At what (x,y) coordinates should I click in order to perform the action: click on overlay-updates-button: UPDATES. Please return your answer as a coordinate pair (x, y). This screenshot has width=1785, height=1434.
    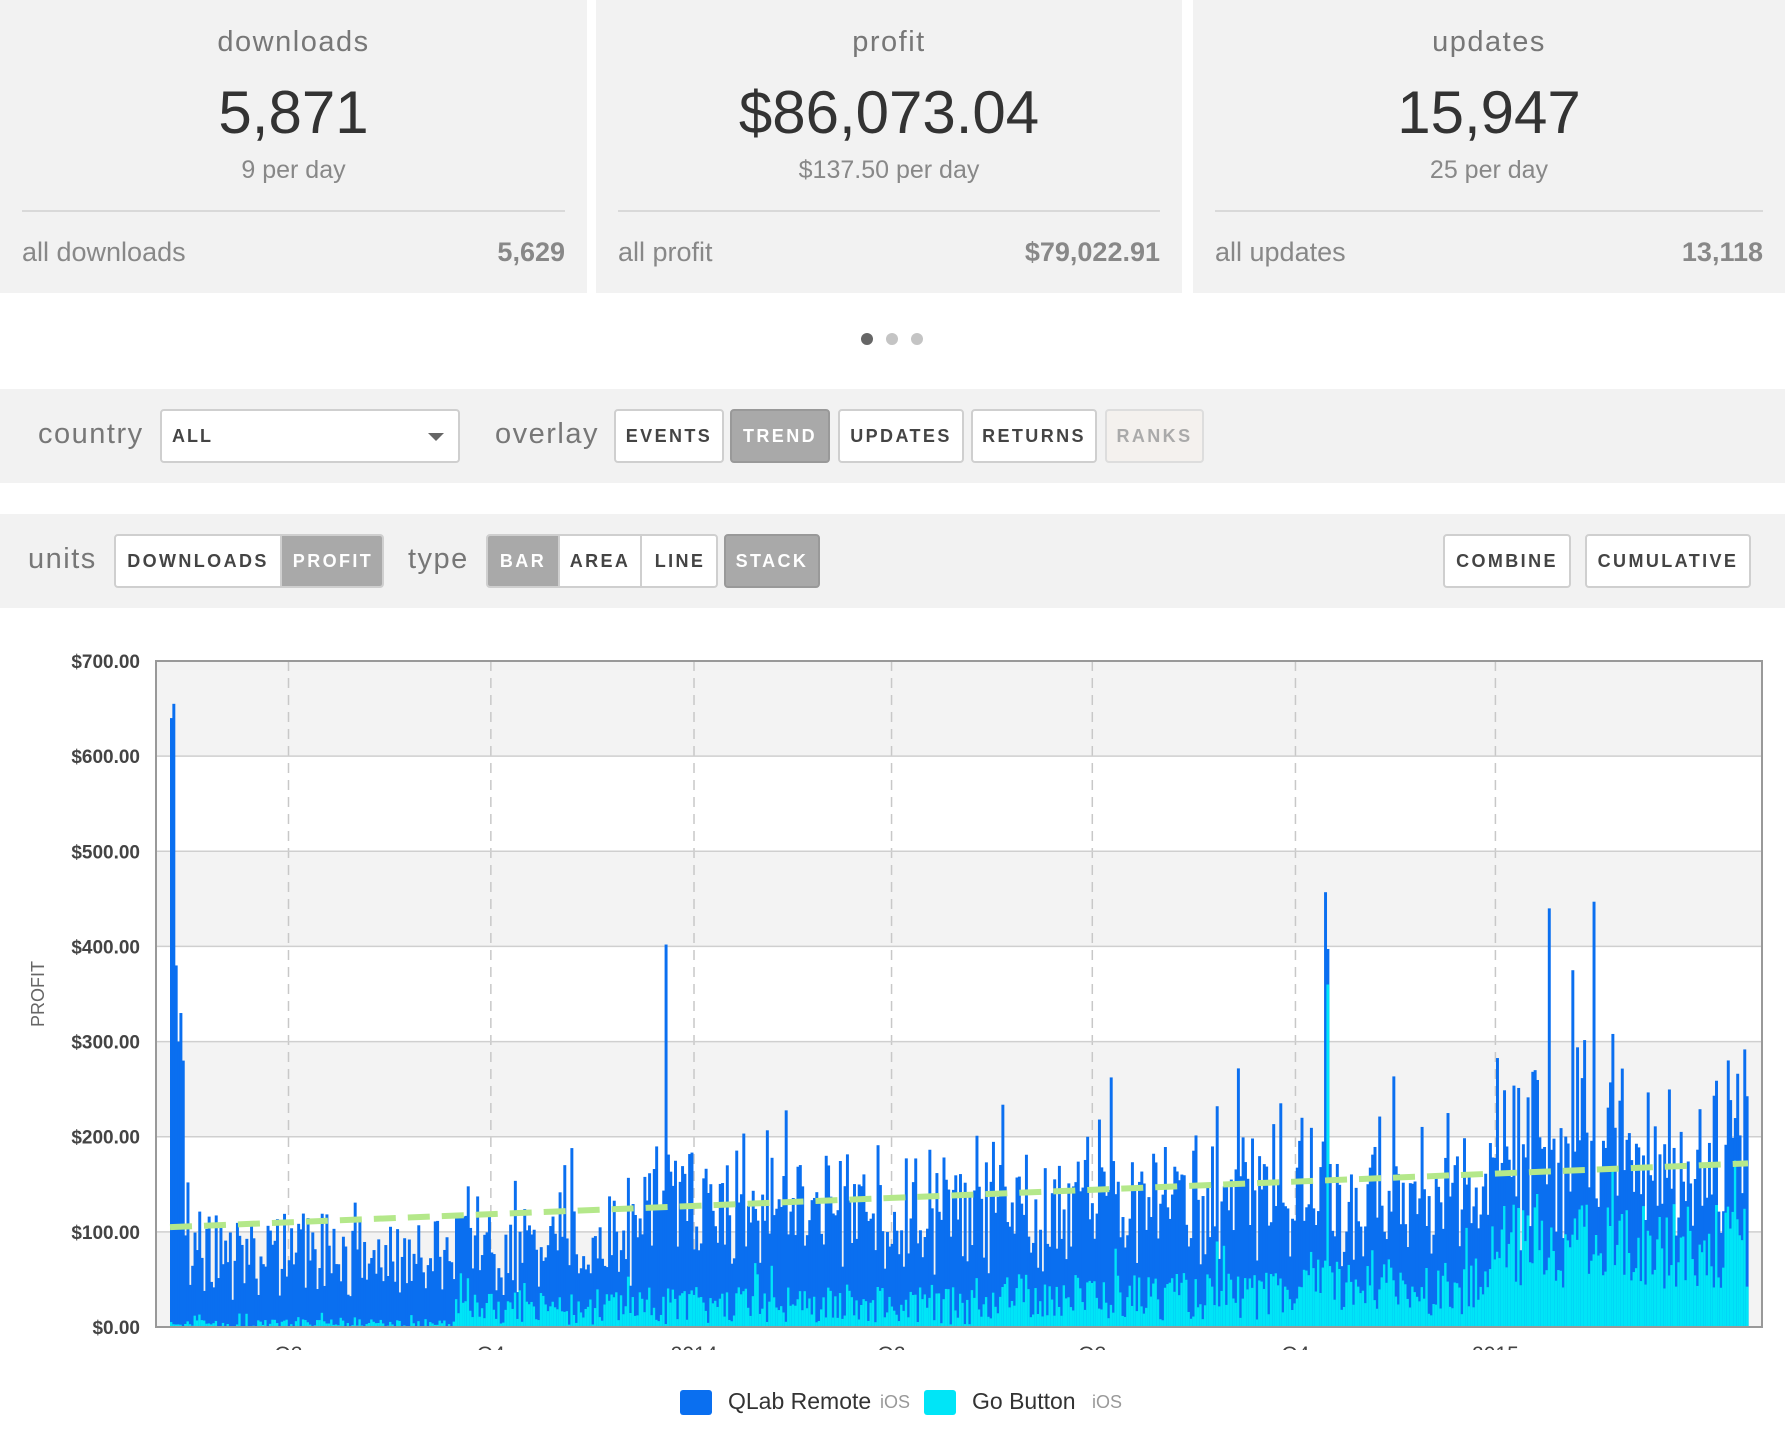
    Looking at the image, I should click on (901, 436).